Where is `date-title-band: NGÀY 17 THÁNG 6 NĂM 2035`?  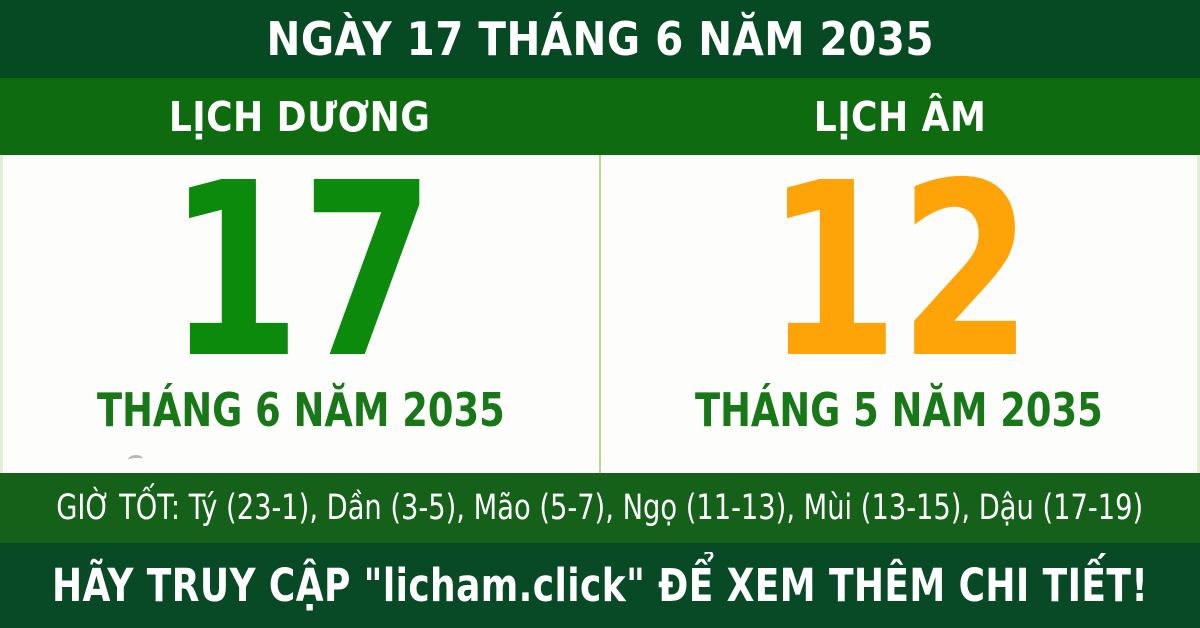 date-title-band: NGÀY 17 THÁNG 6 NĂM 2035 is located at coordinates (600, 39).